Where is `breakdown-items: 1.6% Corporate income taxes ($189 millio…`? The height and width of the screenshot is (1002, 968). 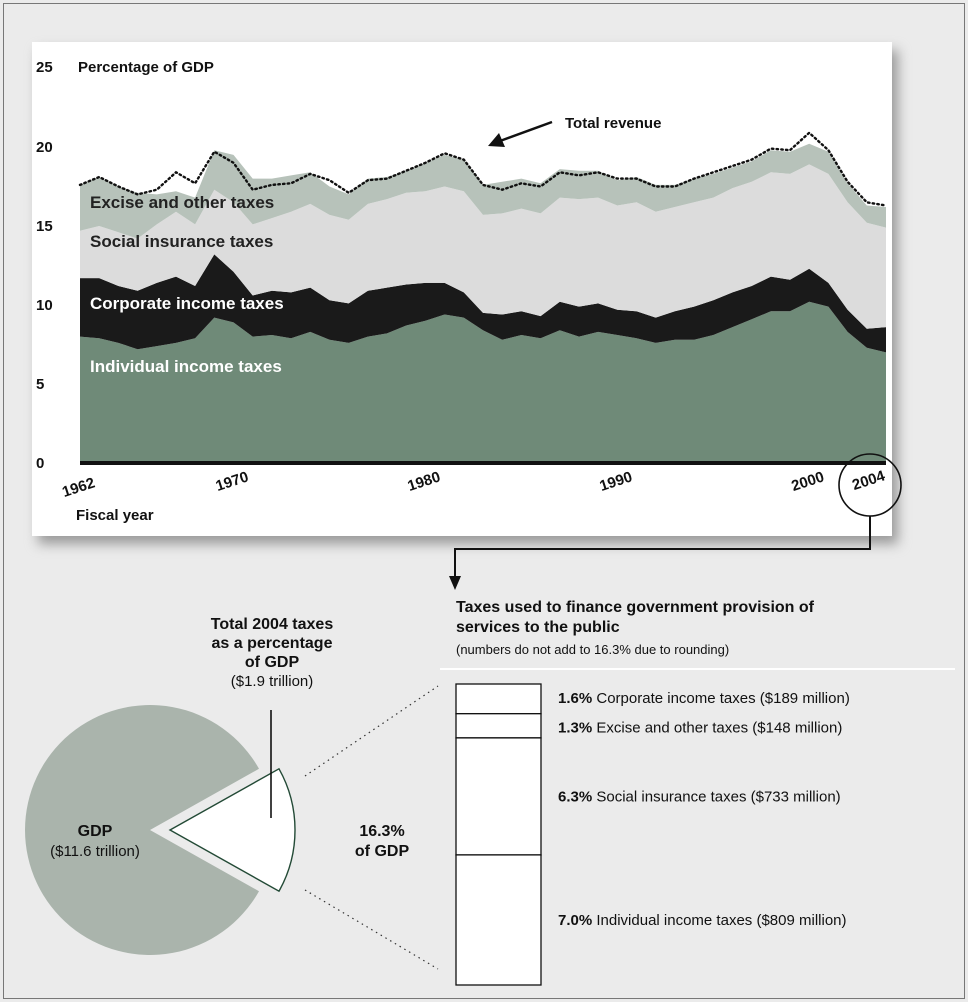
breakdown-items: 1.6% Corporate income taxes ($189 millio… is located at coordinates (704, 809).